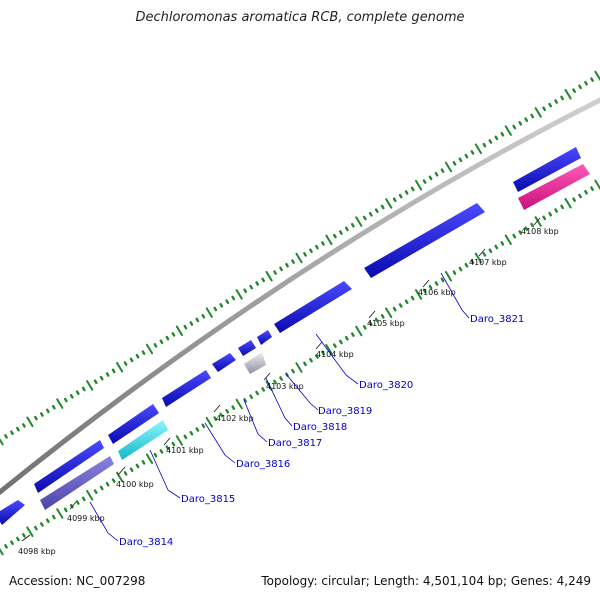 Image resolution: width=600 pixels, height=600 pixels. I want to click on ruler-label: 4106 kbp, so click(437, 292).